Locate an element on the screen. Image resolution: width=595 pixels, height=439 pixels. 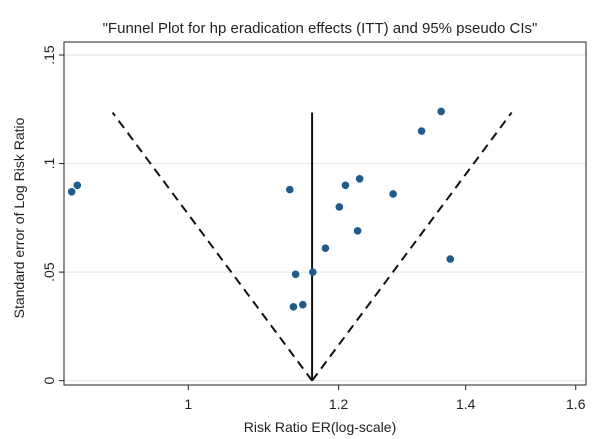
x-axis-ticks: 1 1.2 1.4 1.6 is located at coordinates (385, 398).